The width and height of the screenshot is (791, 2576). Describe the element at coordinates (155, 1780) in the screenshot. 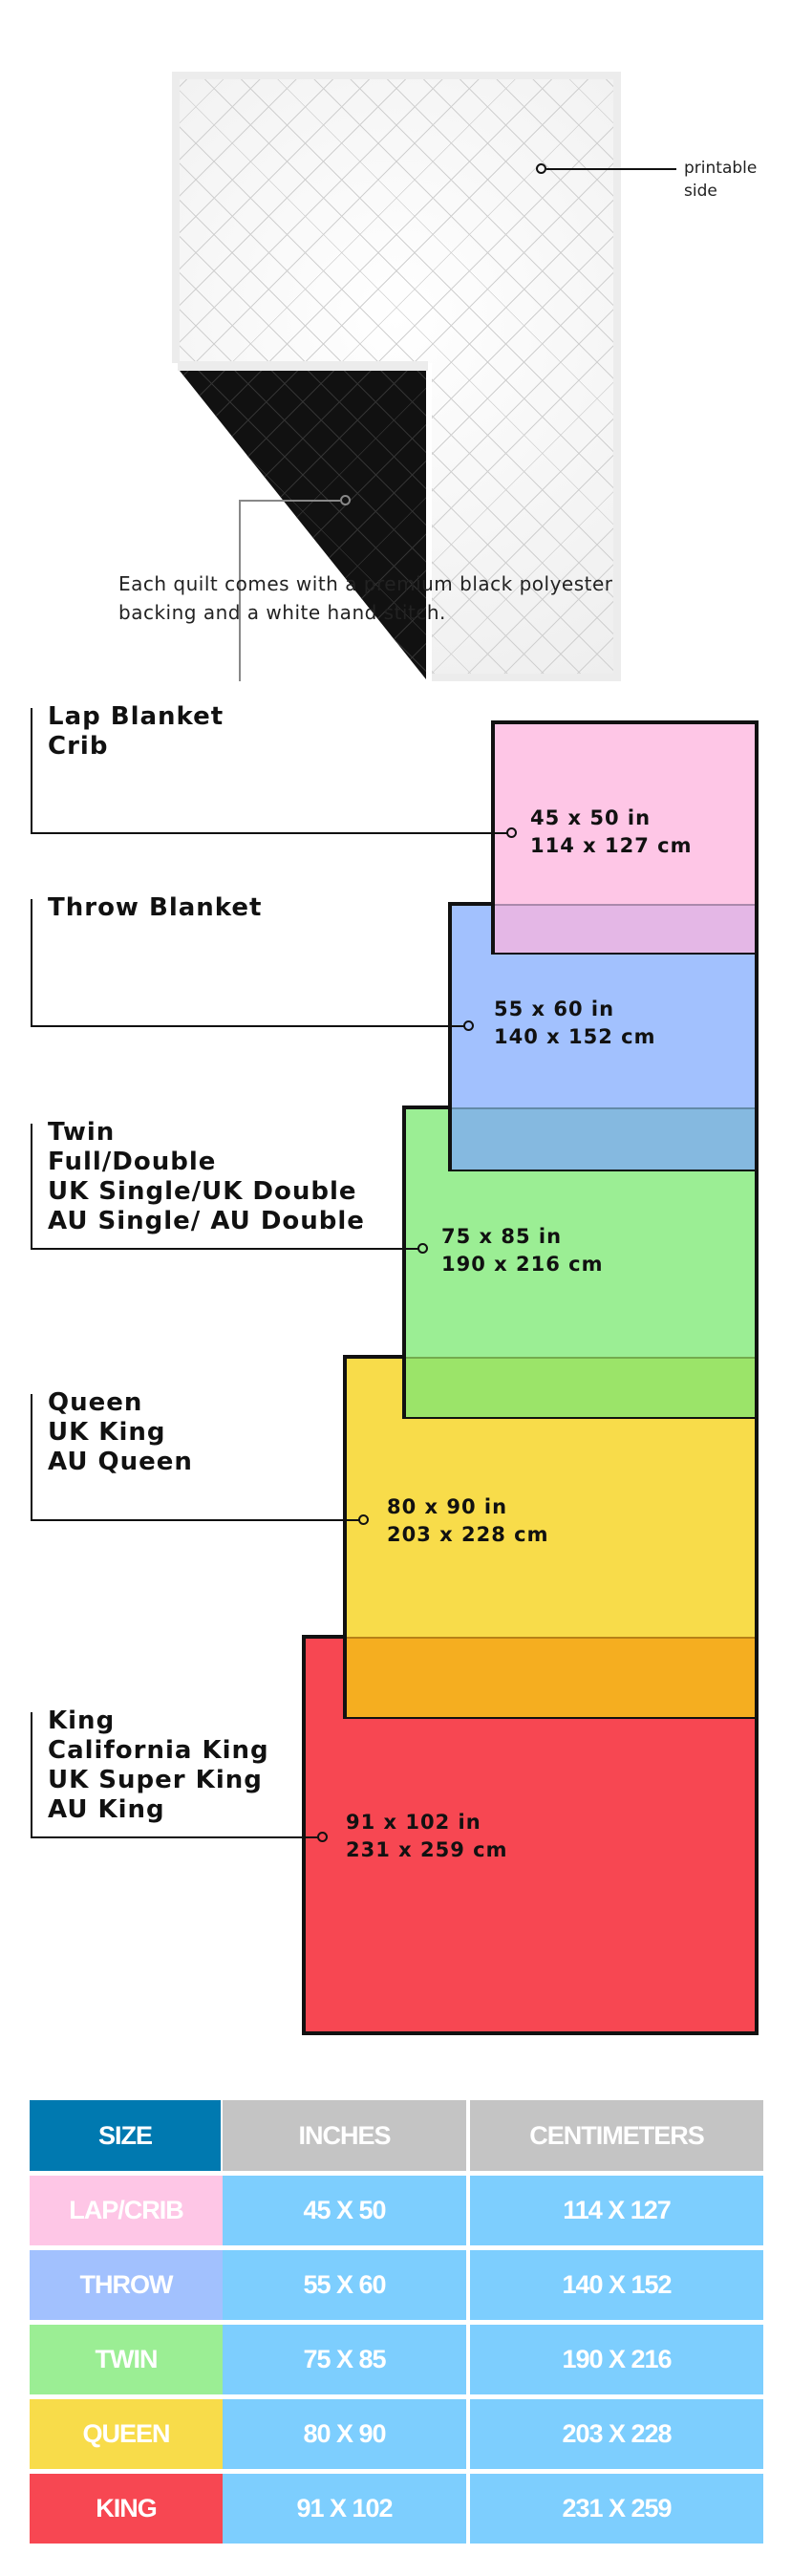

I see `size-name: UK Super King` at that location.